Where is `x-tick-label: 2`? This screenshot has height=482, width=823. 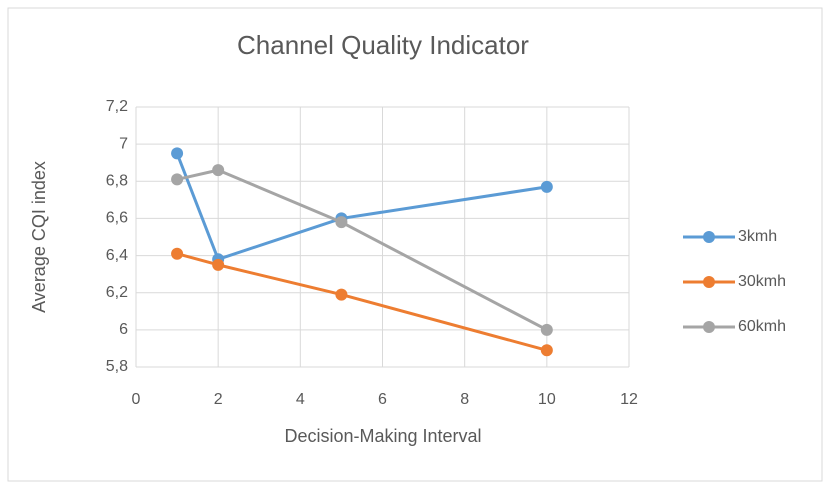 x-tick-label: 2 is located at coordinates (218, 399).